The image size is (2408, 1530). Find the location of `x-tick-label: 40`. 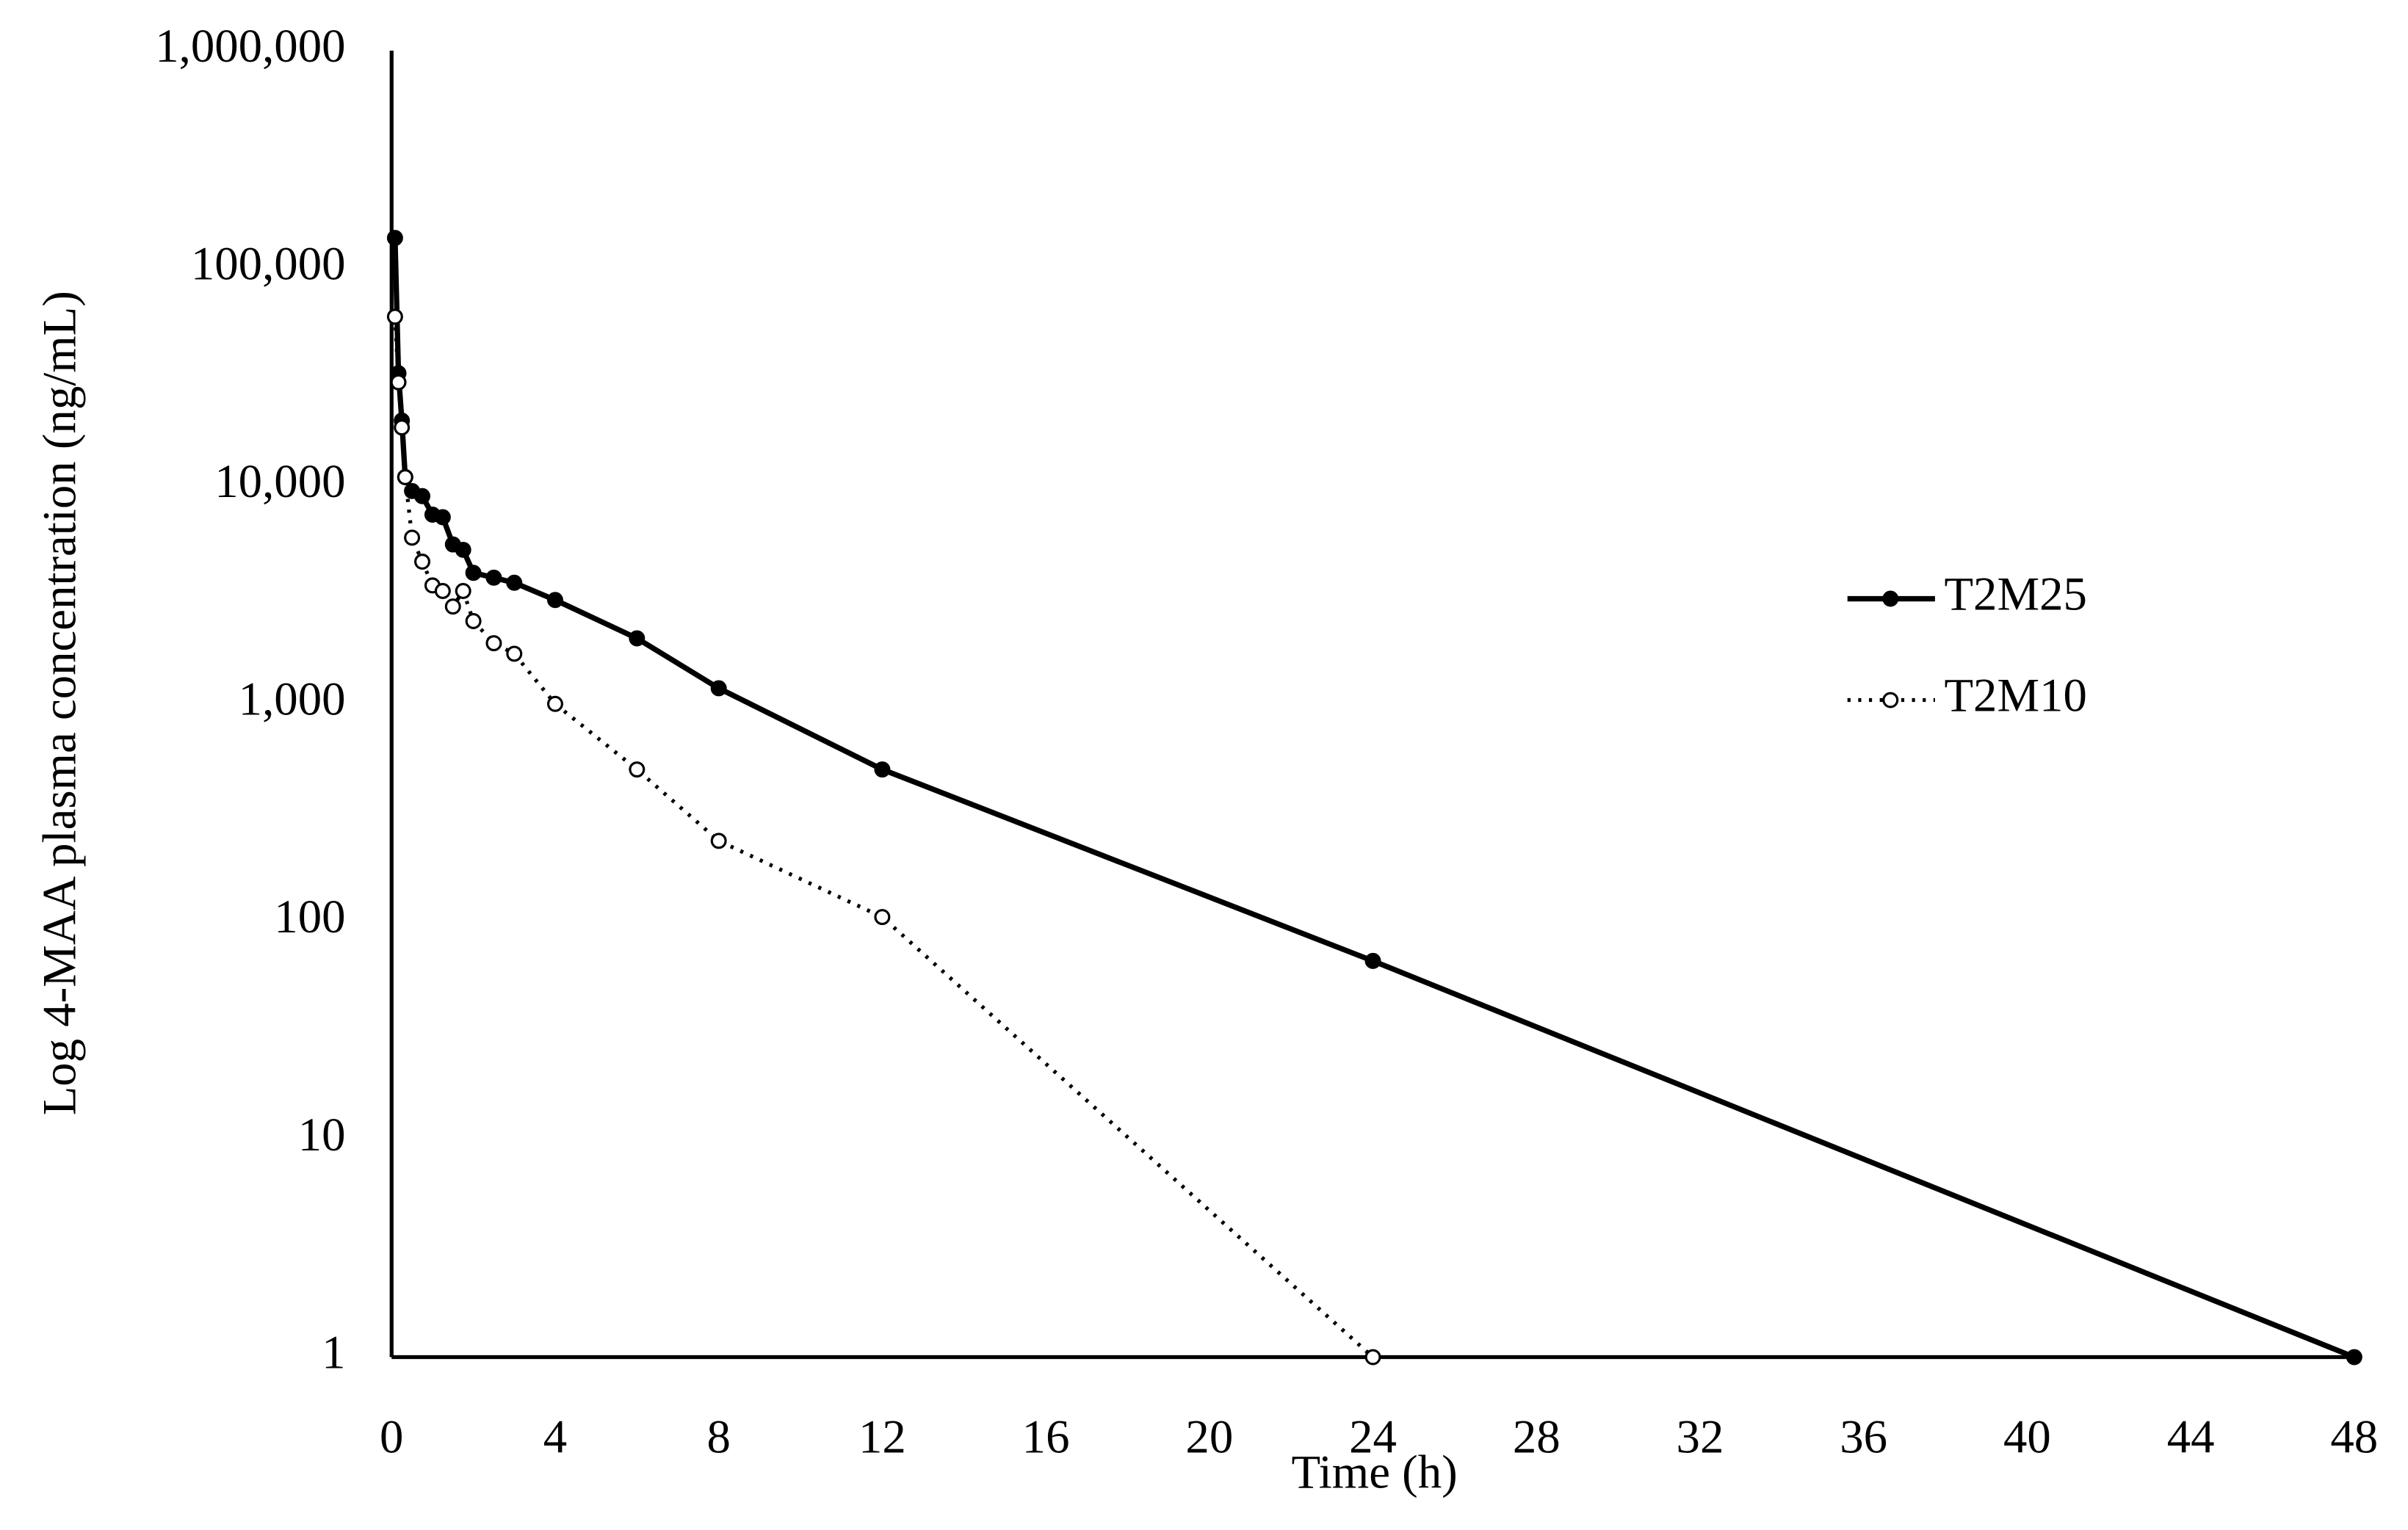

x-tick-label: 40 is located at coordinates (2027, 1436).